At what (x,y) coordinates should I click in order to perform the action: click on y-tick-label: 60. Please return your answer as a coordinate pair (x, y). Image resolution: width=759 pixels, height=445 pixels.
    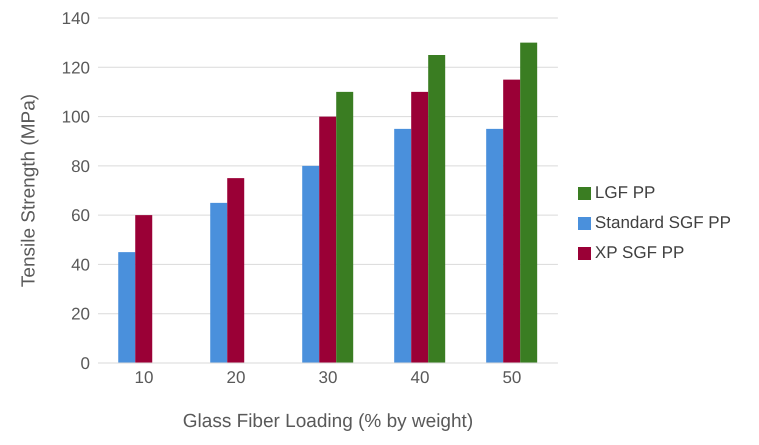
    Looking at the image, I should click on (80, 216).